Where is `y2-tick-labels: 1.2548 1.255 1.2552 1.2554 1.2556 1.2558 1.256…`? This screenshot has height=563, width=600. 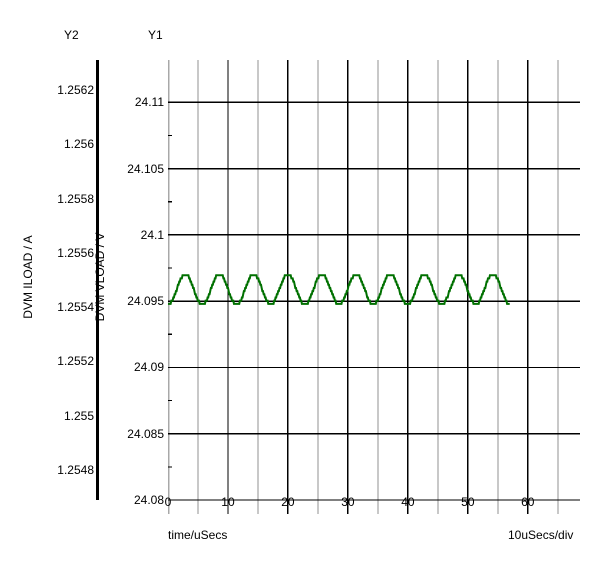 y2-tick-labels: 1.2548 1.255 1.2552 1.2554 1.2556 1.2558 1.256… is located at coordinates (62, 281).